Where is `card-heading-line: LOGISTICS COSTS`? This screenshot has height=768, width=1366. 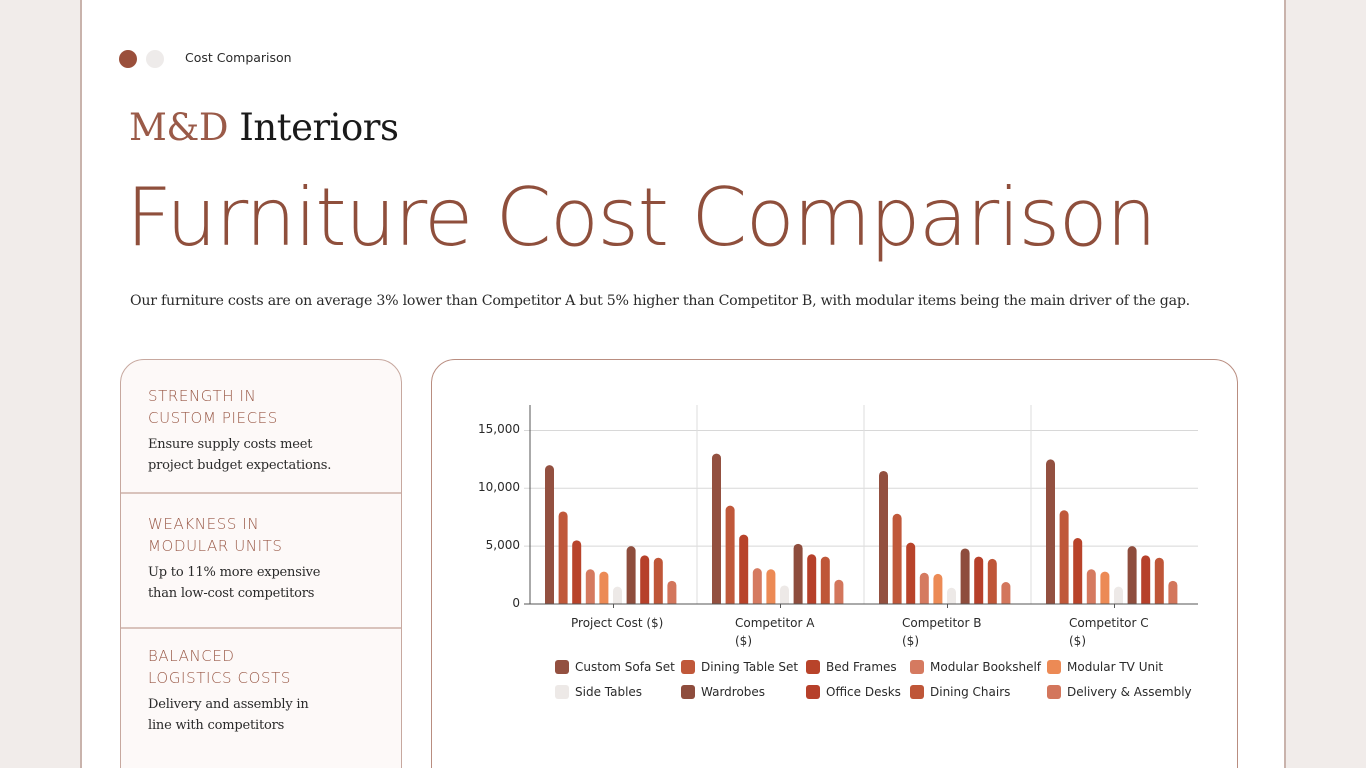 card-heading-line: LOGISTICS COSTS is located at coordinates (220, 678).